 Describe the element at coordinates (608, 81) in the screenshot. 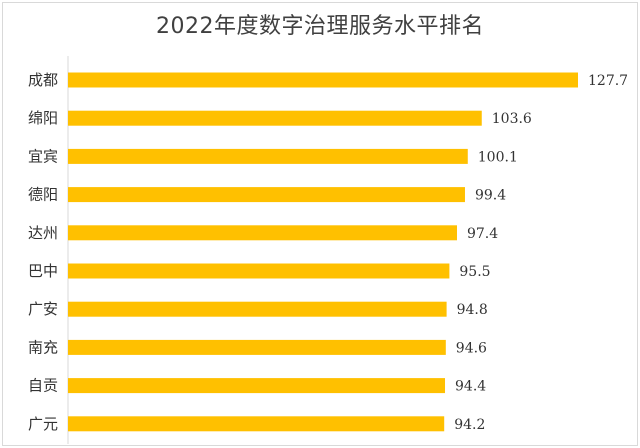

I see `value-label-0: 127.7` at that location.